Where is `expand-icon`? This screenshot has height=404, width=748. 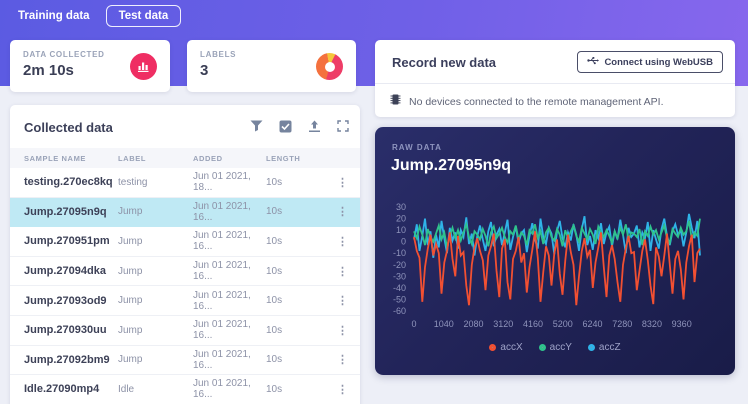 expand-icon is located at coordinates (343, 126).